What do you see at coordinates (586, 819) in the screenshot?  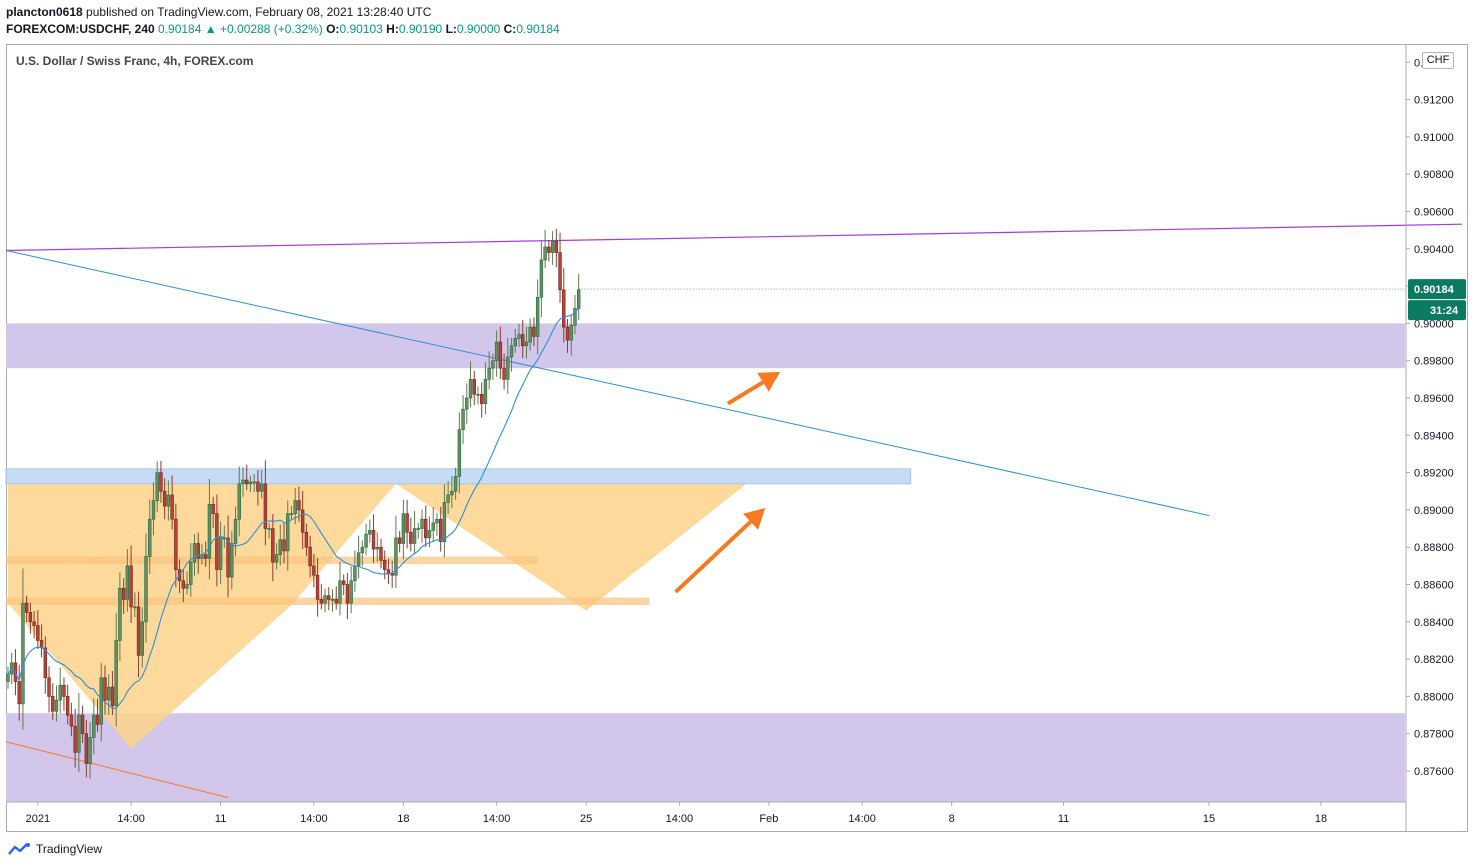 I see `time-tick-label: 25` at bounding box center [586, 819].